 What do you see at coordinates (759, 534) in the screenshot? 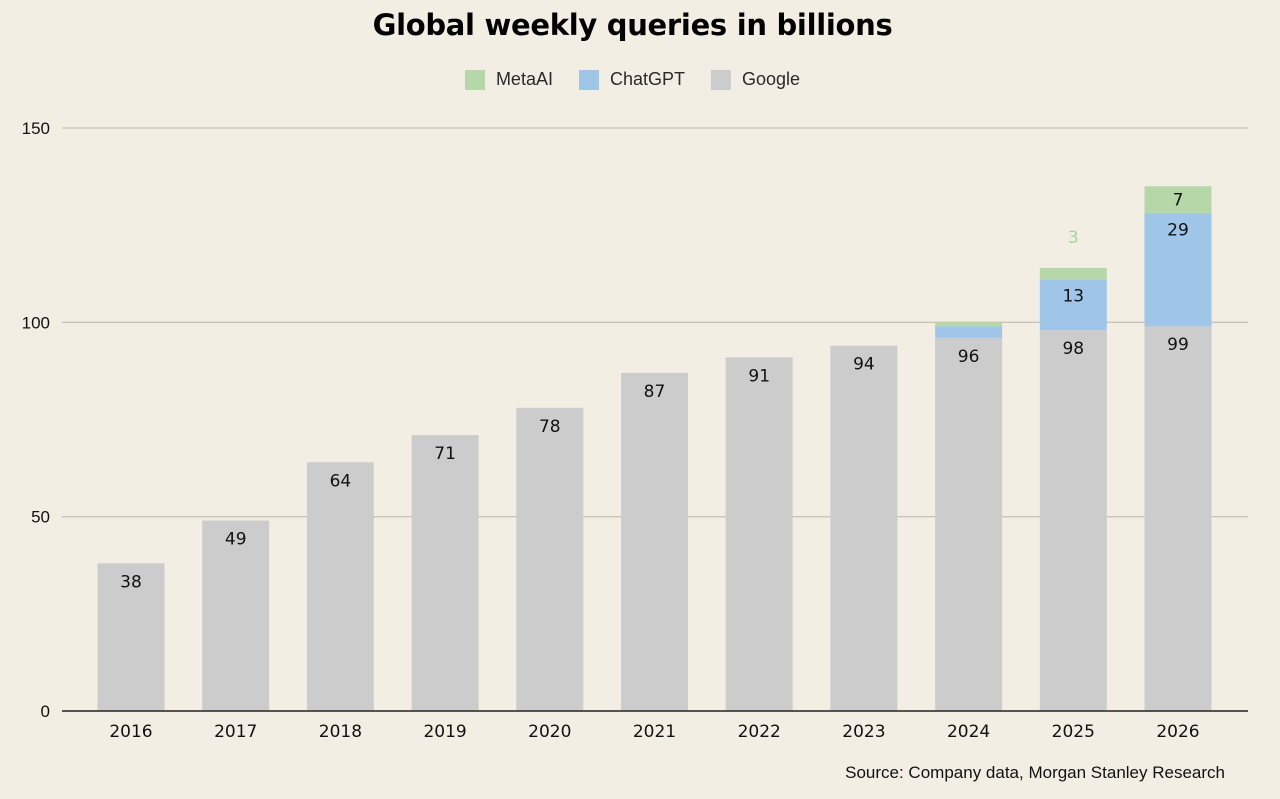
I see `bar-google-2022` at bounding box center [759, 534].